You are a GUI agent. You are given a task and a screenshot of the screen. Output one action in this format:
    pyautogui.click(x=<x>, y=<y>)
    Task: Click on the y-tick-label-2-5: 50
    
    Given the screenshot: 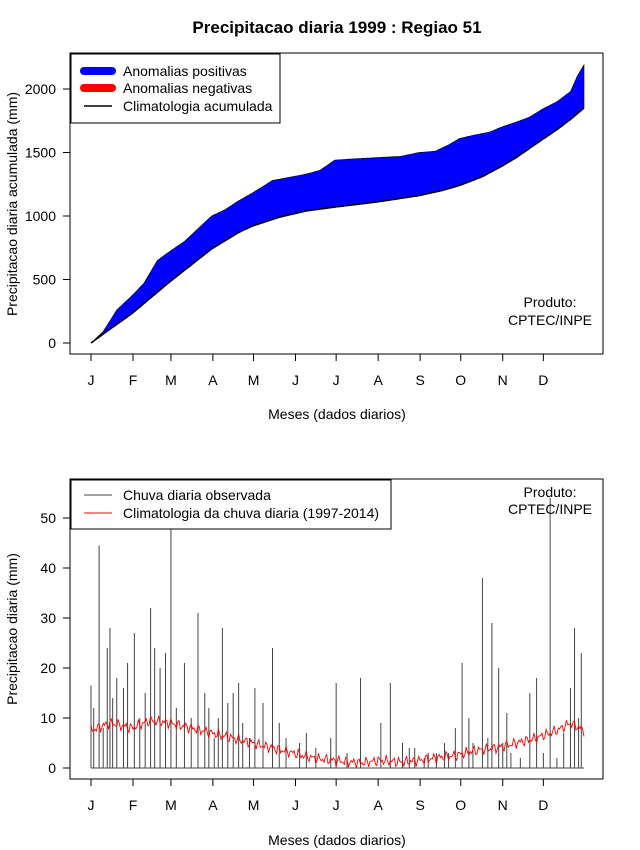 What is the action you would take?
    pyautogui.click(x=48, y=518)
    